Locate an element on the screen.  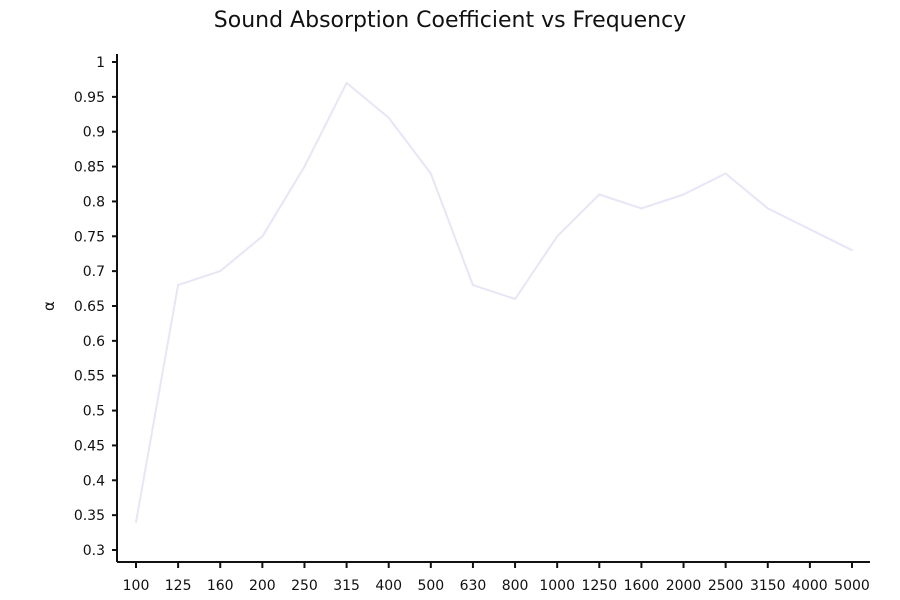
y-axis-label: α is located at coordinates (49, 306).